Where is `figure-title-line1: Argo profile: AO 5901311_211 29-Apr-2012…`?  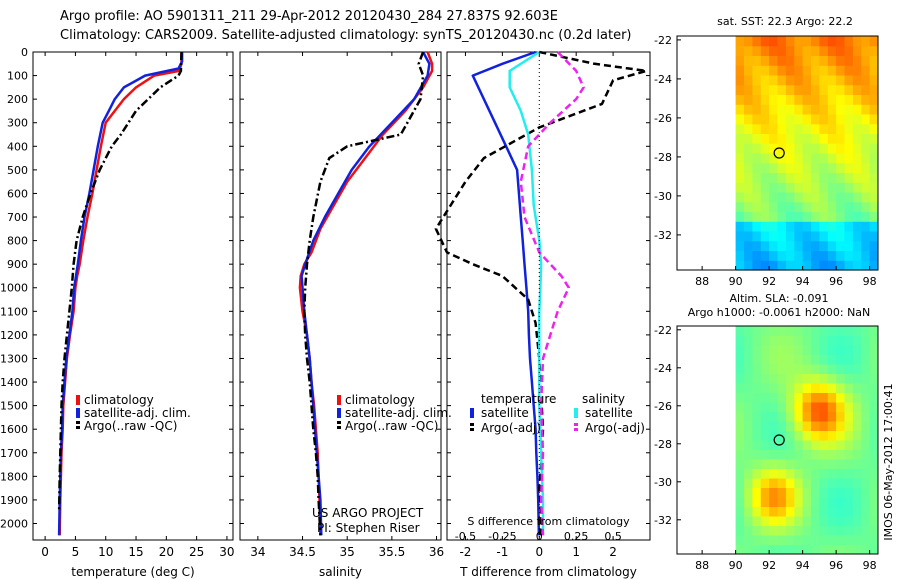 figure-title-line1: Argo profile: AO 5901311_211 29-Apr-2012… is located at coordinates (309, 16).